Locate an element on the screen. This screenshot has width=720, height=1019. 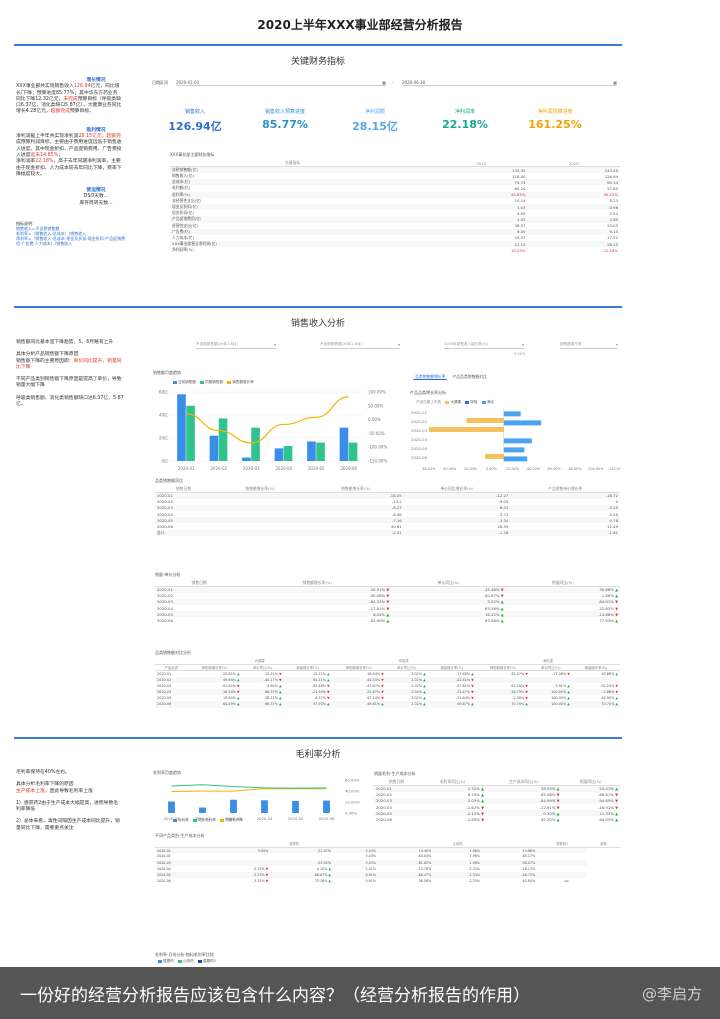
kpi-card: 净利润率 22.18% is located at coordinates (465, 119).